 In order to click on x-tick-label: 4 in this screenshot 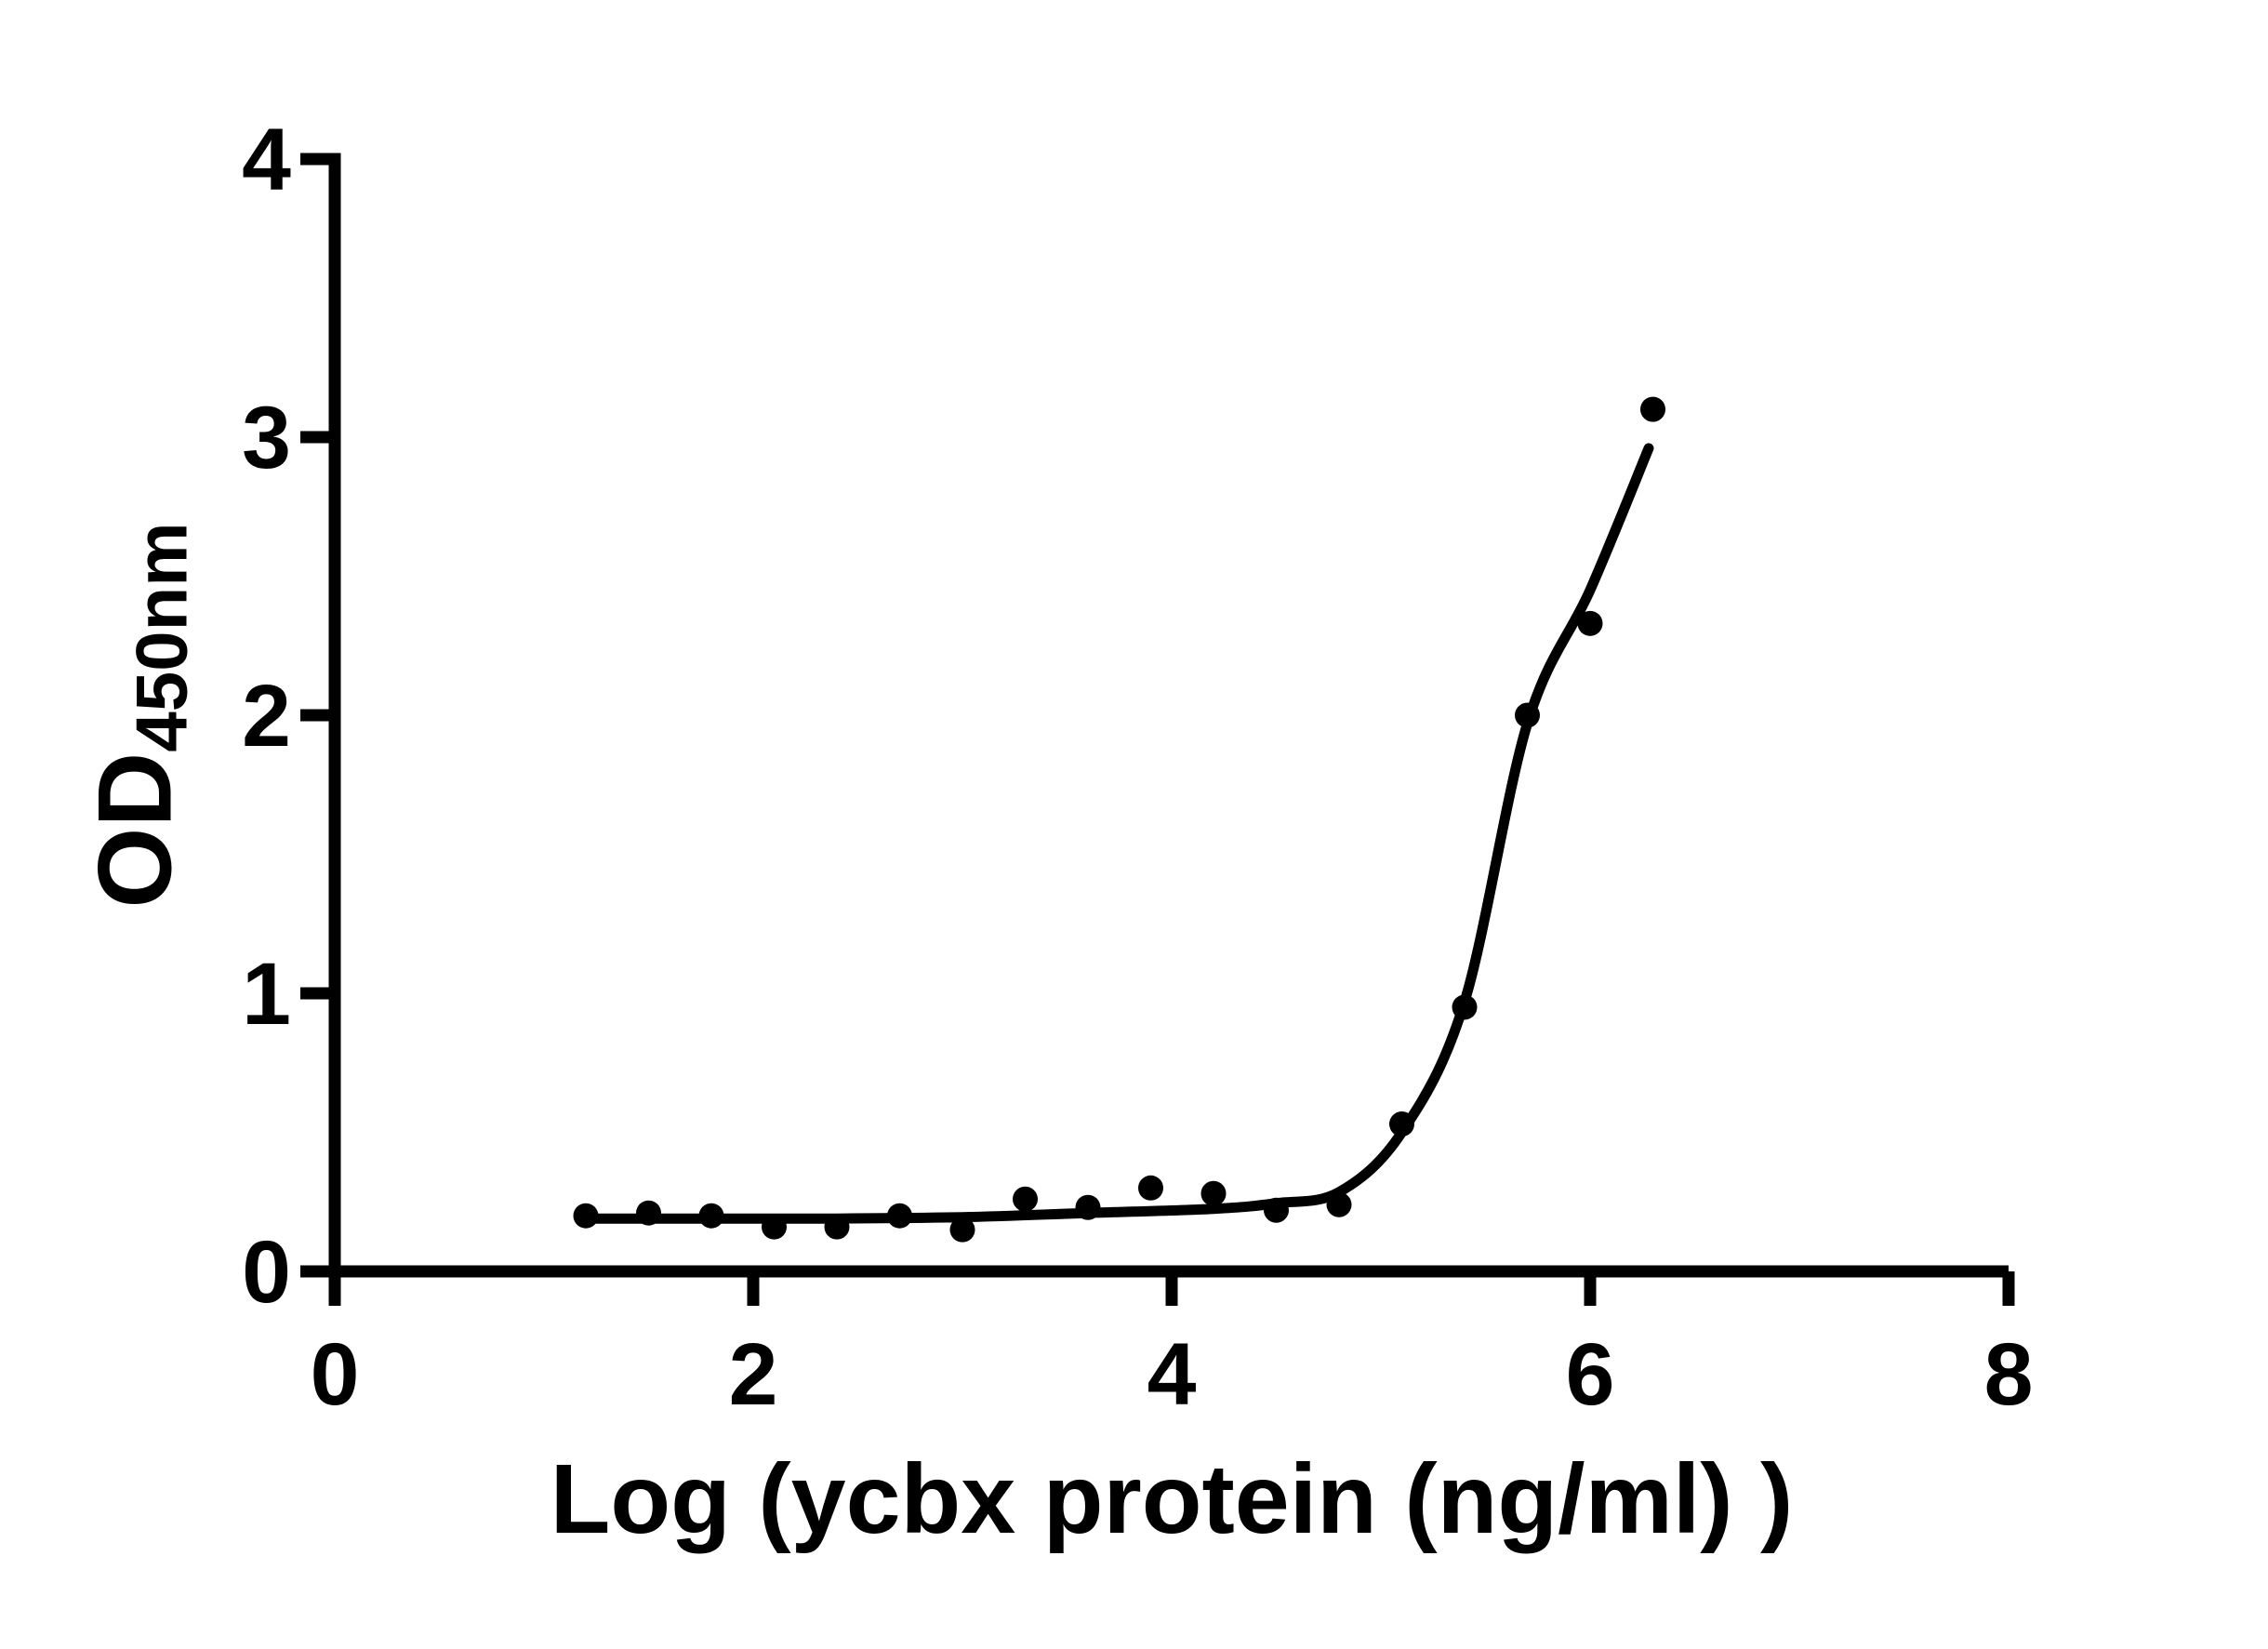, I will do `click(1172, 1374)`.